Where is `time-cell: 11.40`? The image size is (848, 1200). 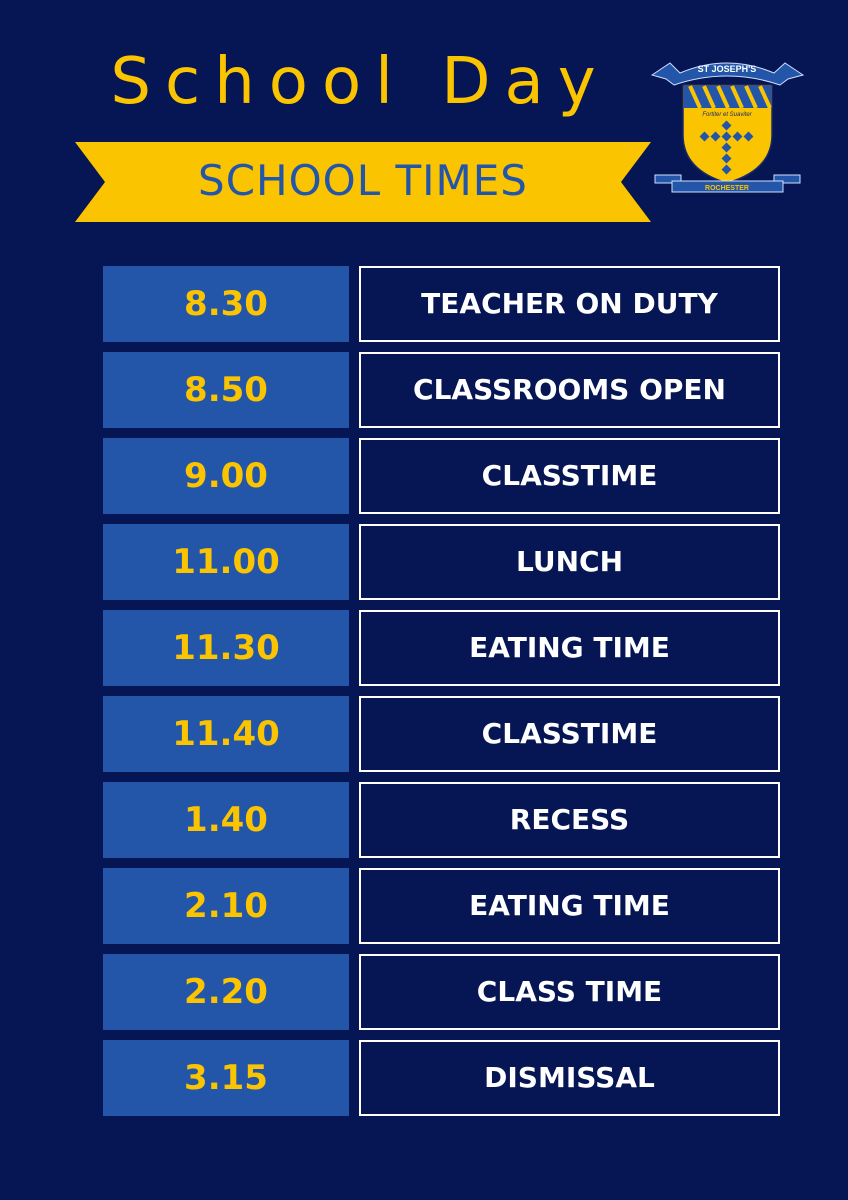 time-cell: 11.40 is located at coordinates (226, 734).